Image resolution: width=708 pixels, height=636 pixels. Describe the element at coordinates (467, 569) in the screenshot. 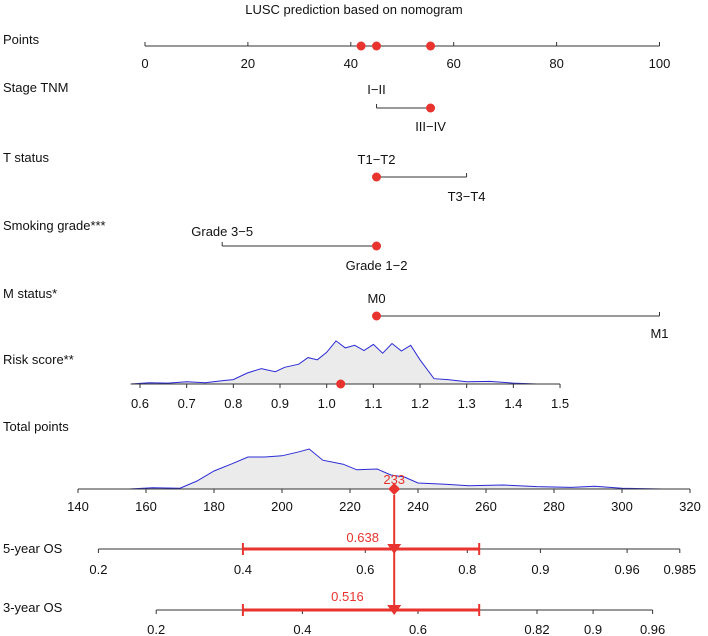

I see `outcome-tick-label: 0.8` at that location.